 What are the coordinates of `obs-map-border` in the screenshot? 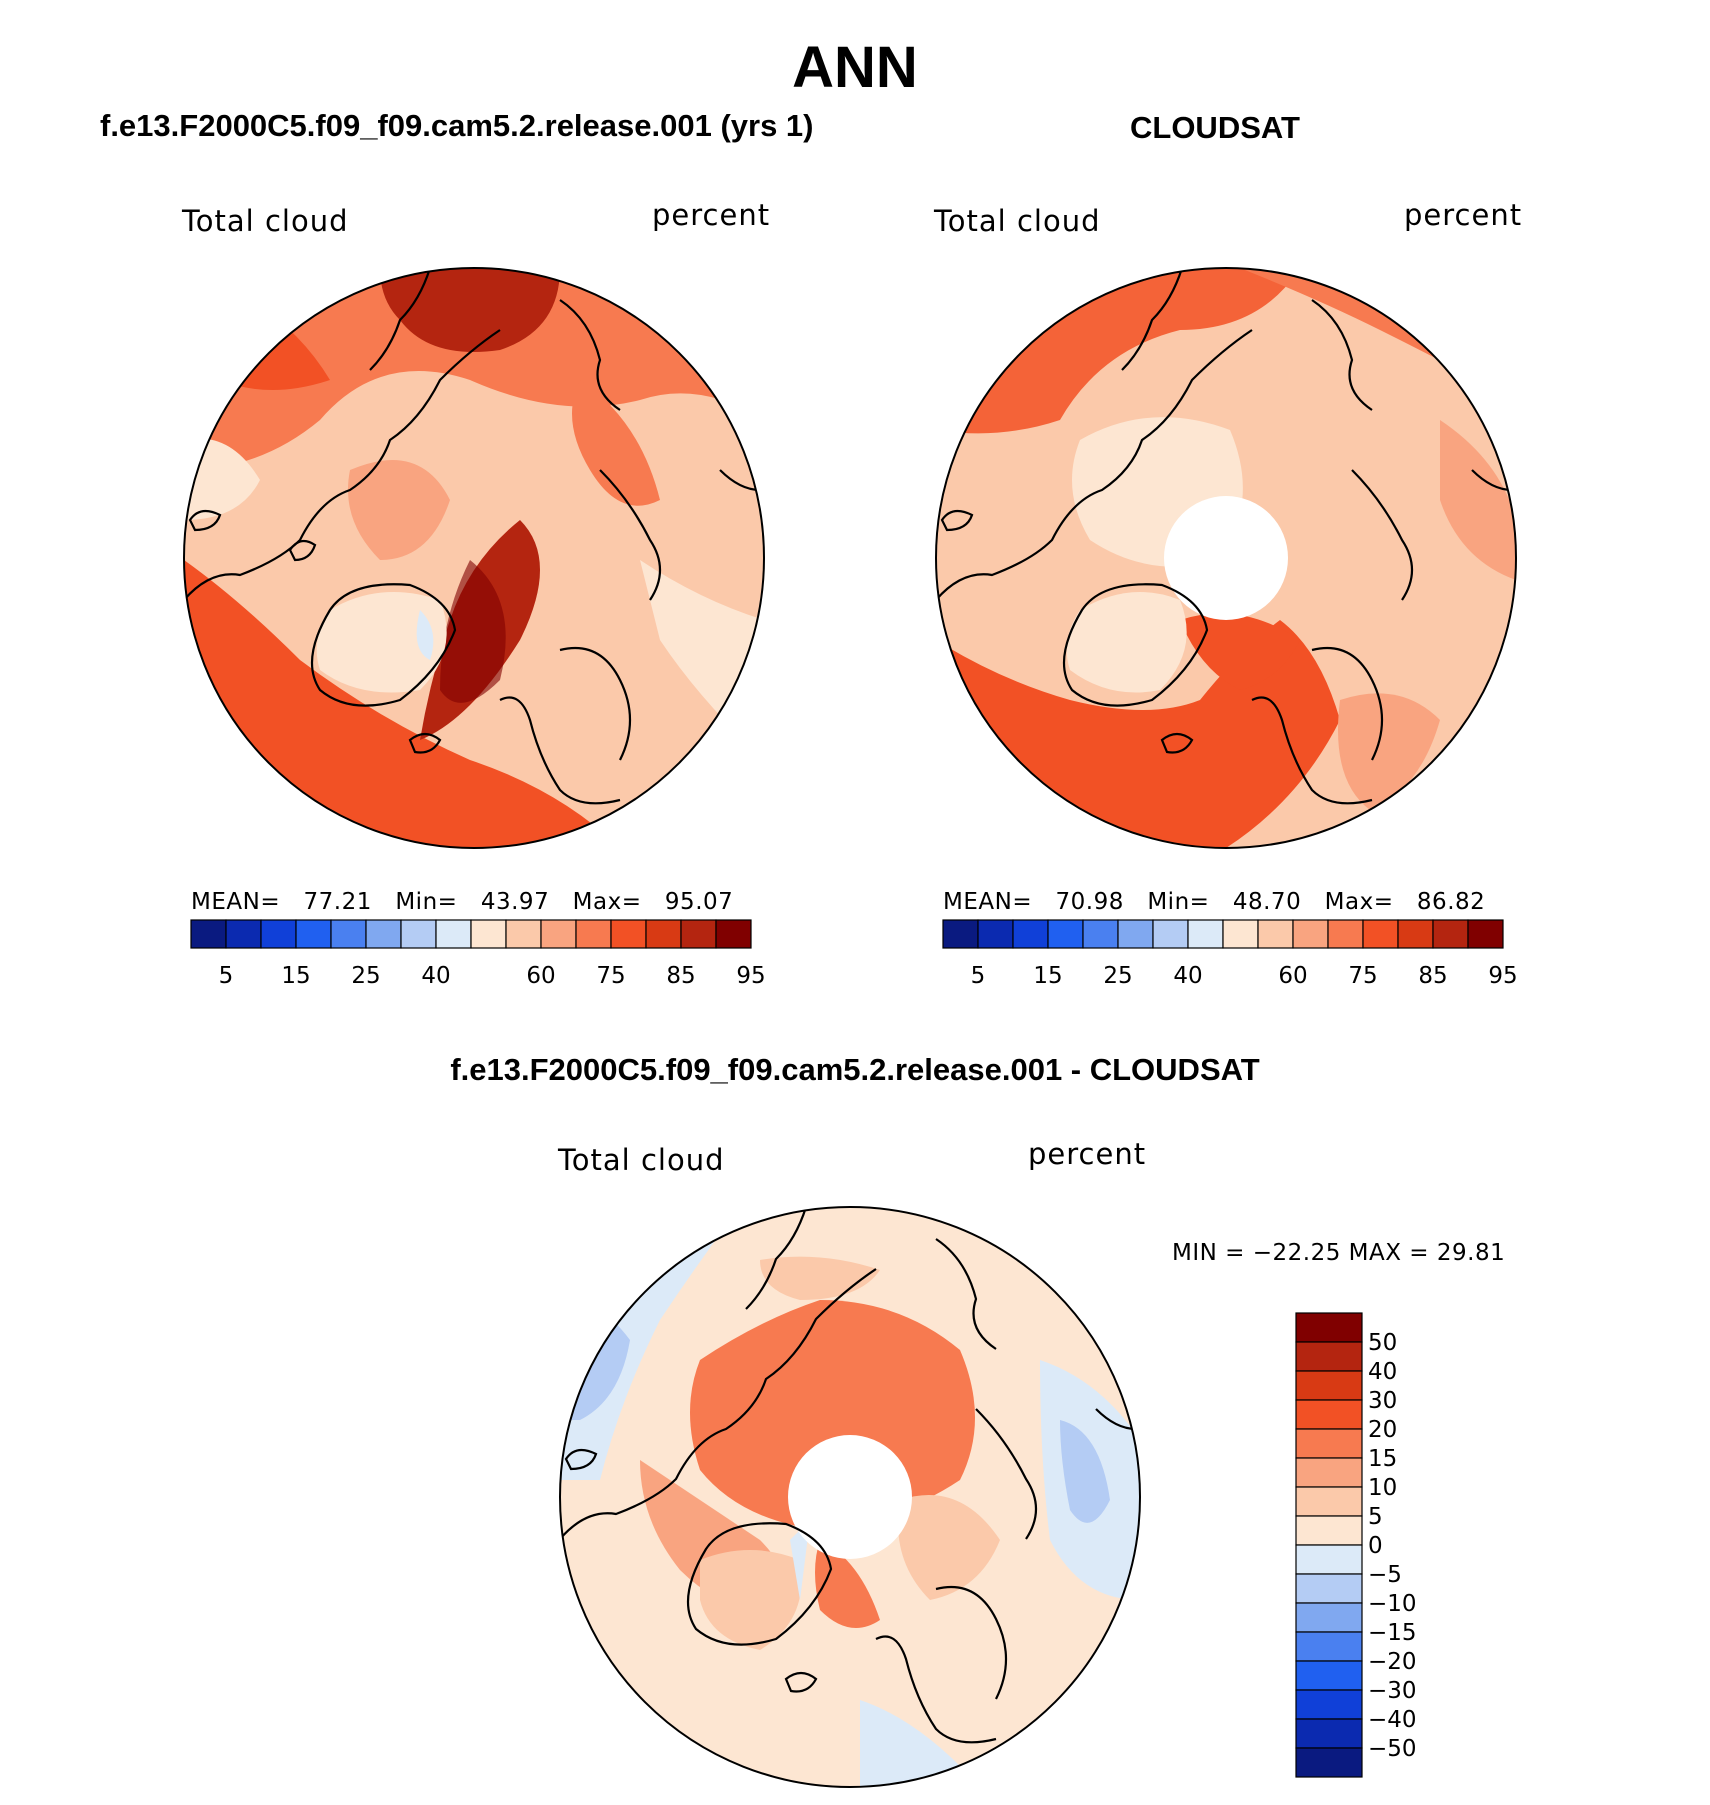 It's located at (1226, 558).